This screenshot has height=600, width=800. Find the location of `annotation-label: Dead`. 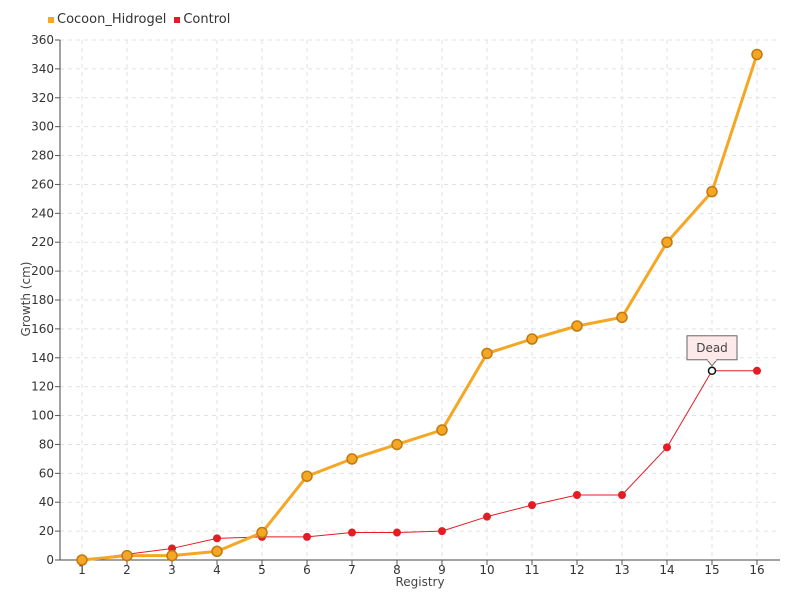

annotation-label: Dead is located at coordinates (712, 348).